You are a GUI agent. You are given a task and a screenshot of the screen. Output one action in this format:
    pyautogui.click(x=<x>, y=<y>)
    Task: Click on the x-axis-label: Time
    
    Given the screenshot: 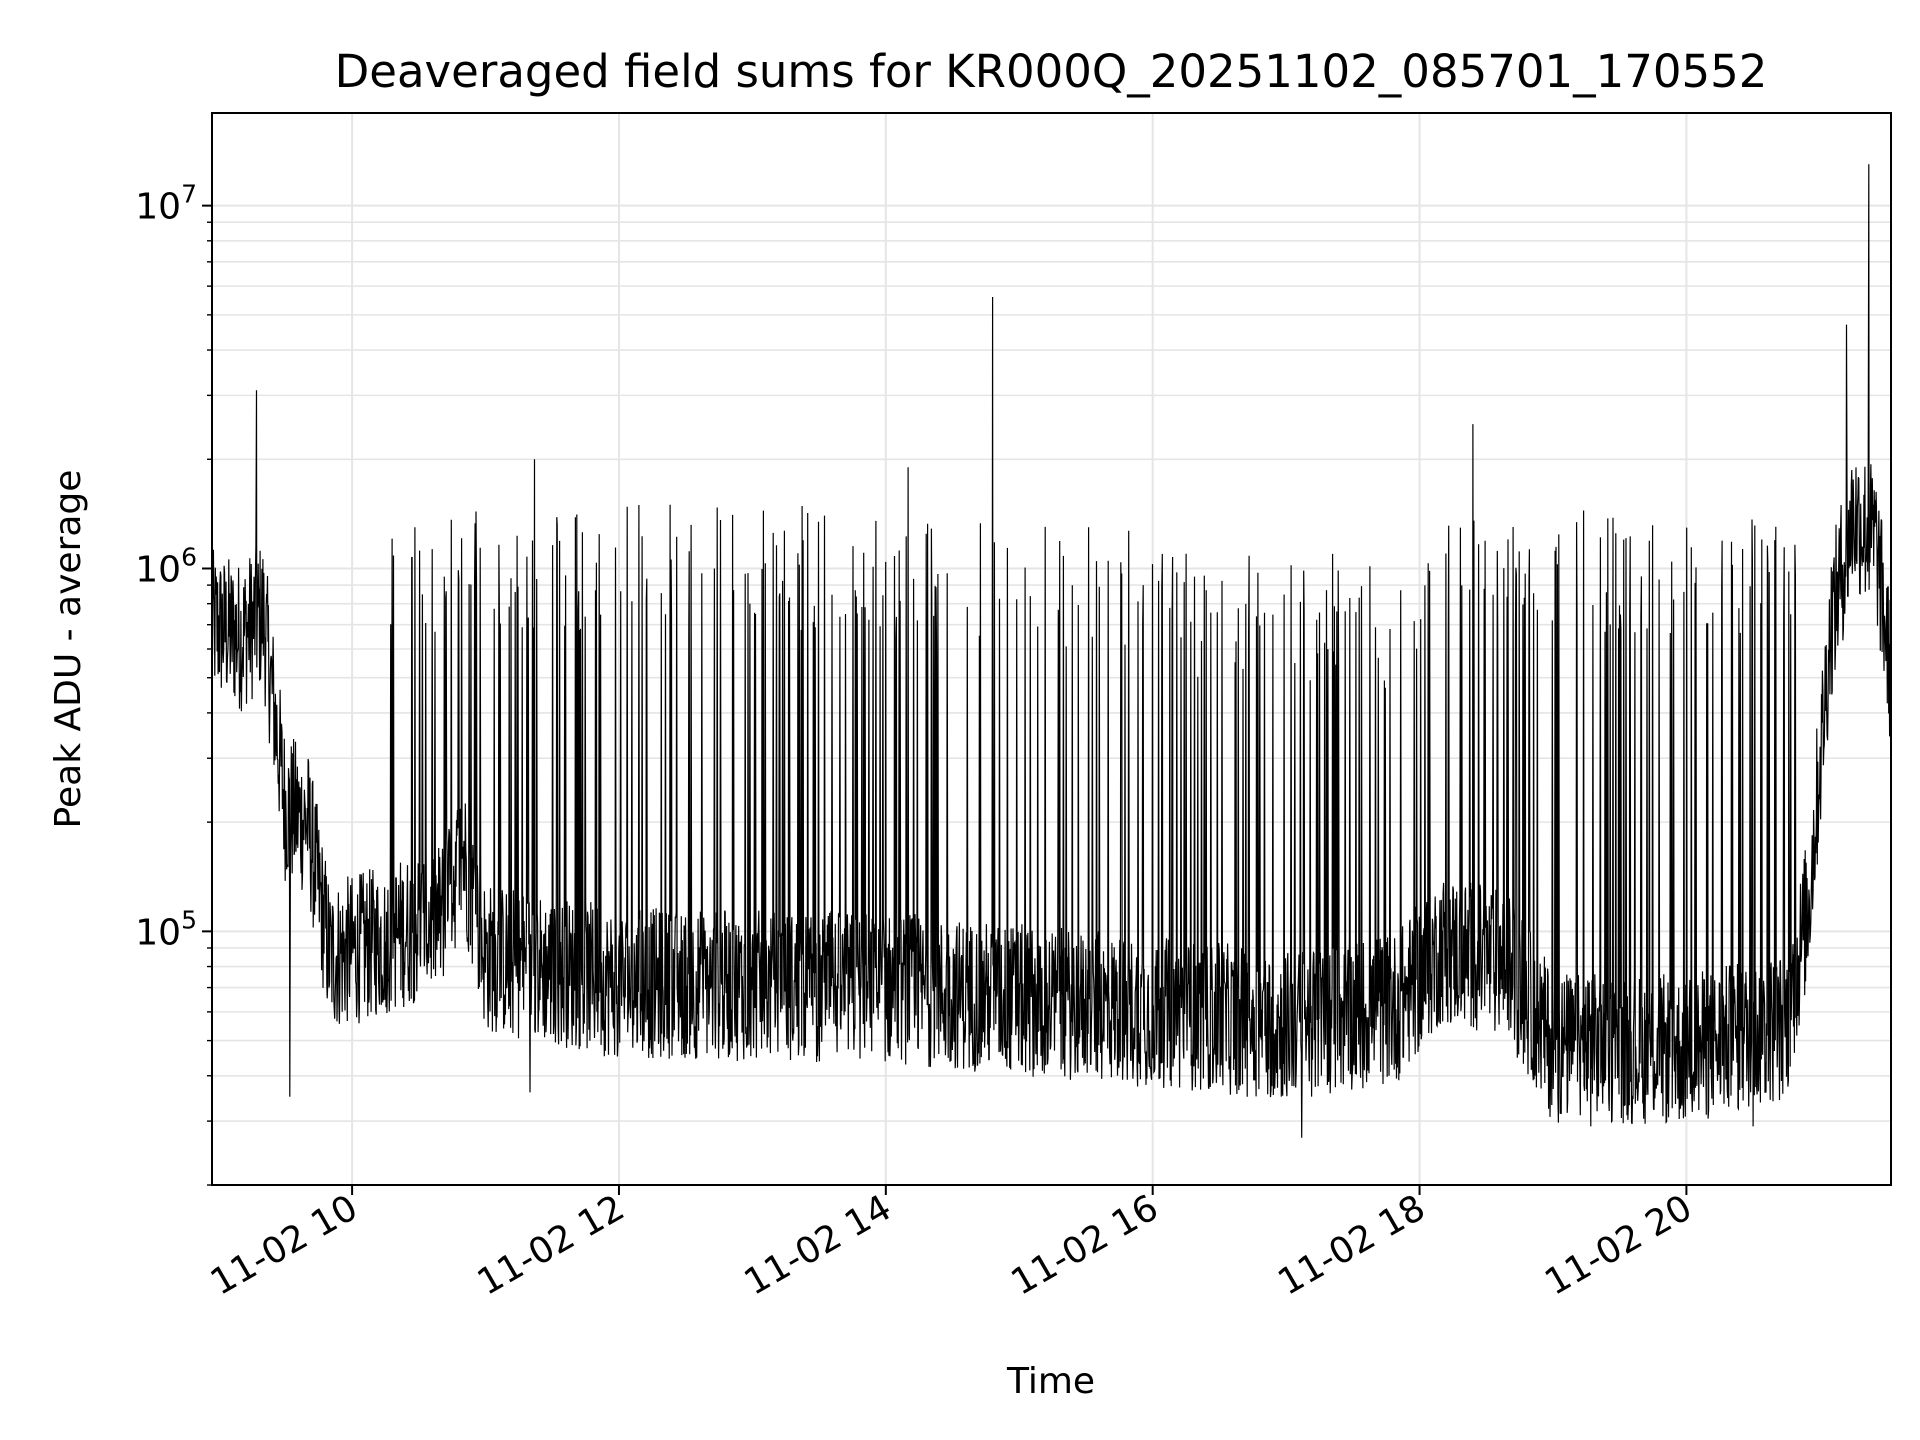 What is the action you would take?
    pyautogui.click(x=1050, y=1381)
    